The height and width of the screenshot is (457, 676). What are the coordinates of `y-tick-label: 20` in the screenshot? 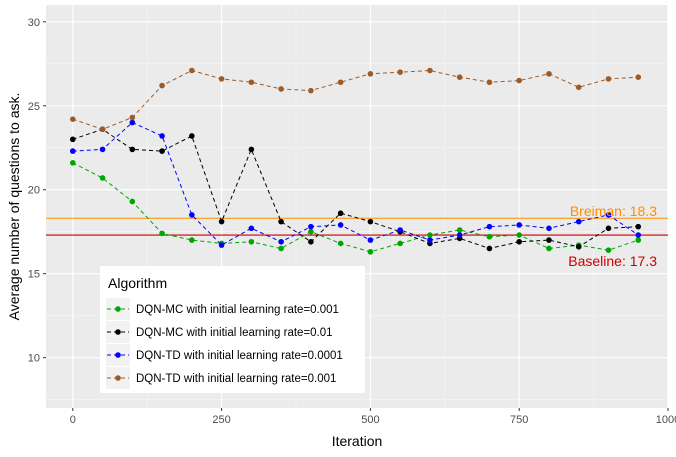 It's located at (34, 191).